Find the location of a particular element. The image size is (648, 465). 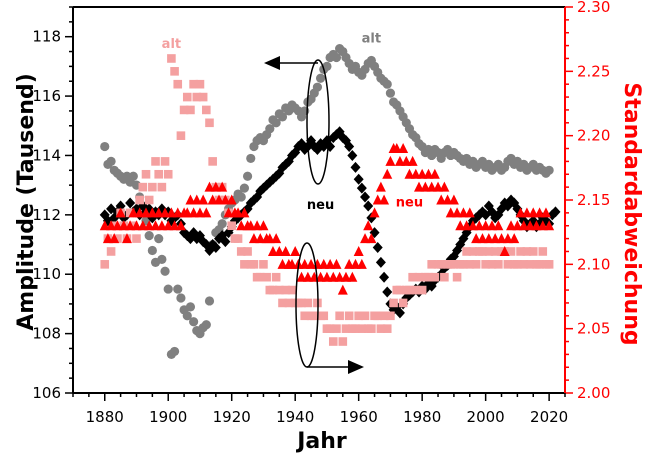

right-tick-label: 2.30 is located at coordinates (593, 8).